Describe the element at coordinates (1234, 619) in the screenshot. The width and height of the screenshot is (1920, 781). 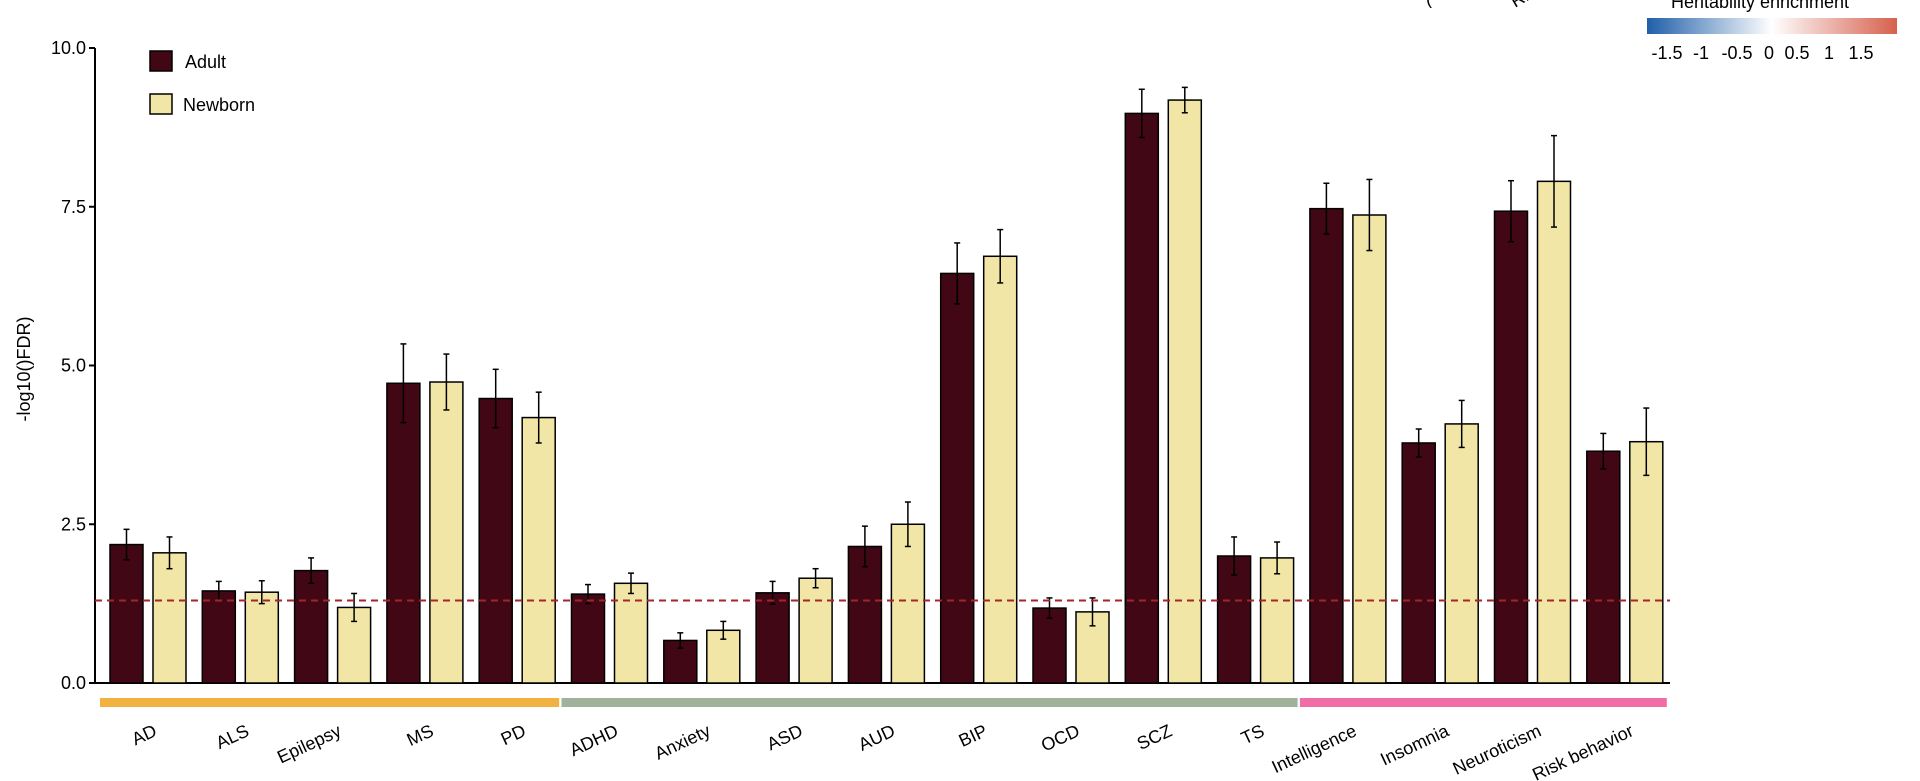
I see `bar-adult-ts` at that location.